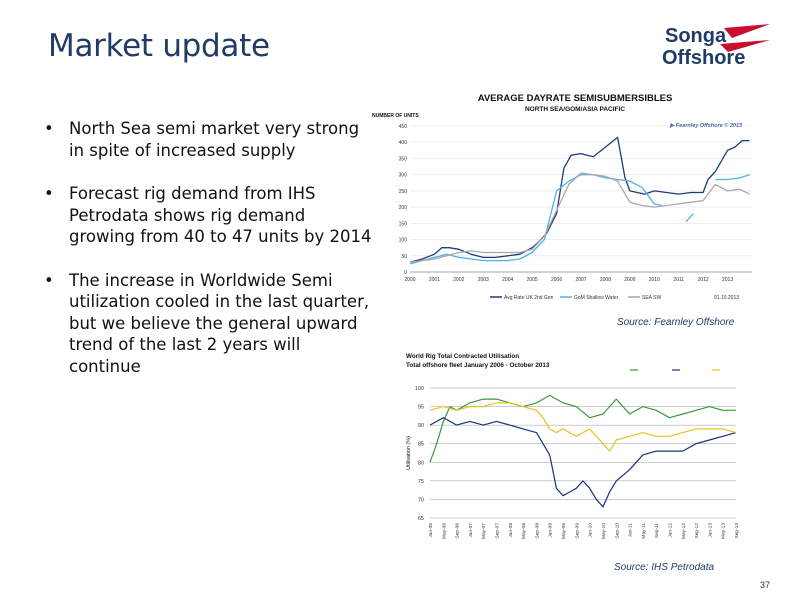 This screenshot has height=600, width=800. I want to click on chart2-xtick-label: Jan-13, so click(710, 530).